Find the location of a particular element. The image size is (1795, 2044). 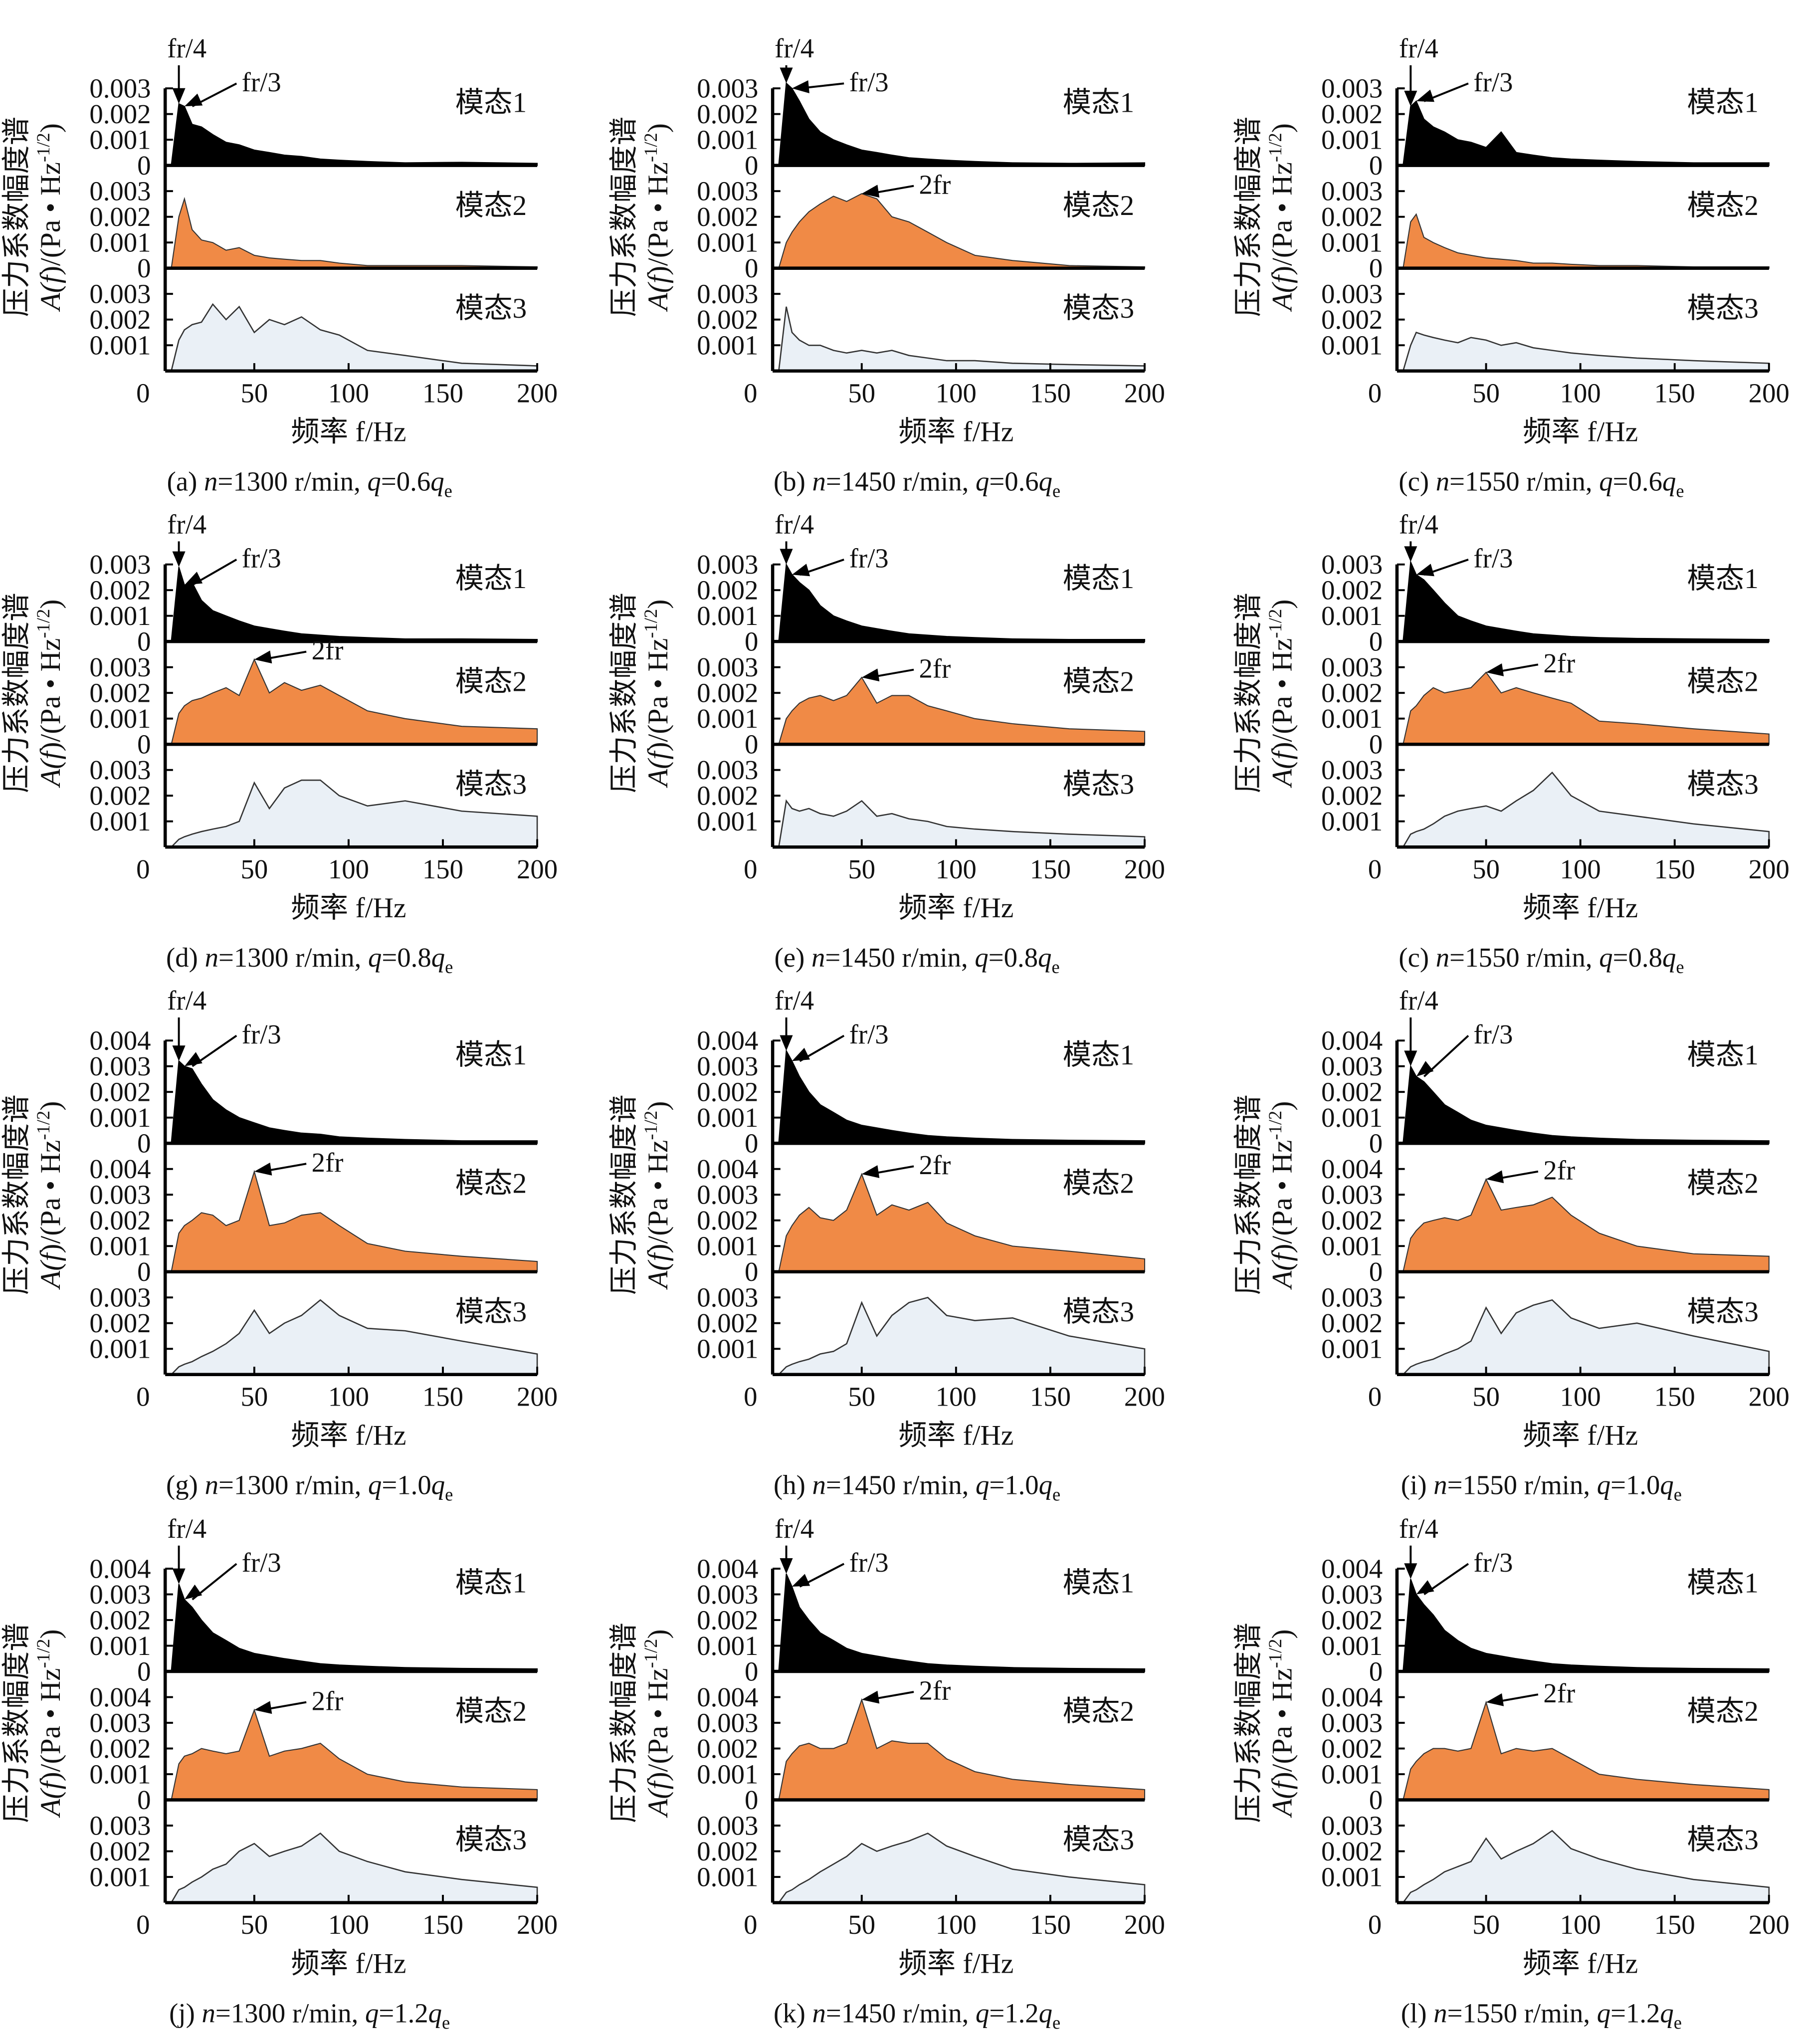

panel-caption: (b) n=1450 r/min, q=0.6qe is located at coordinates (917, 483).